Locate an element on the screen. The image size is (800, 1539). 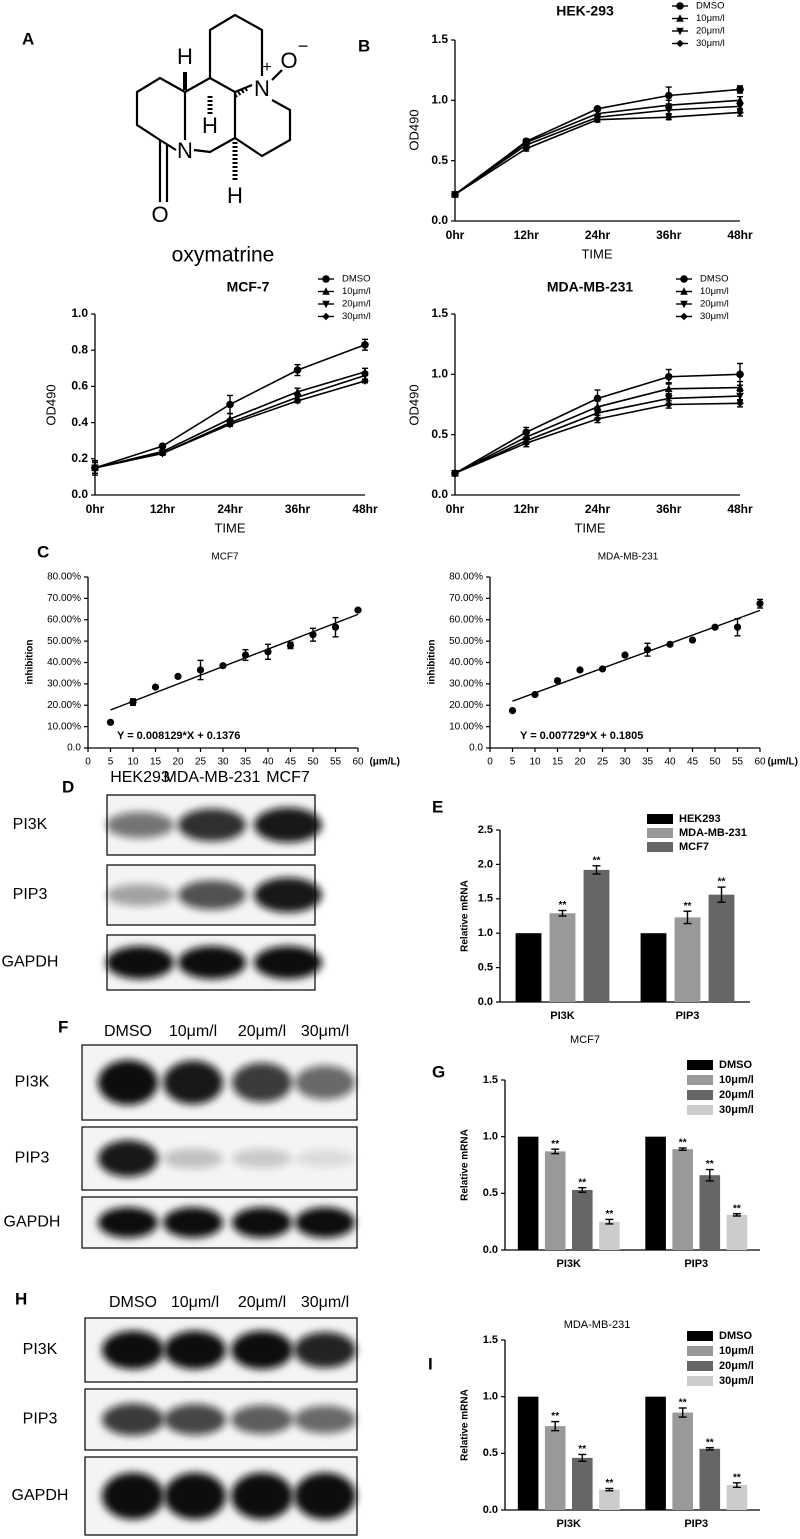
x-tick-label: 35 is located at coordinates (648, 762).